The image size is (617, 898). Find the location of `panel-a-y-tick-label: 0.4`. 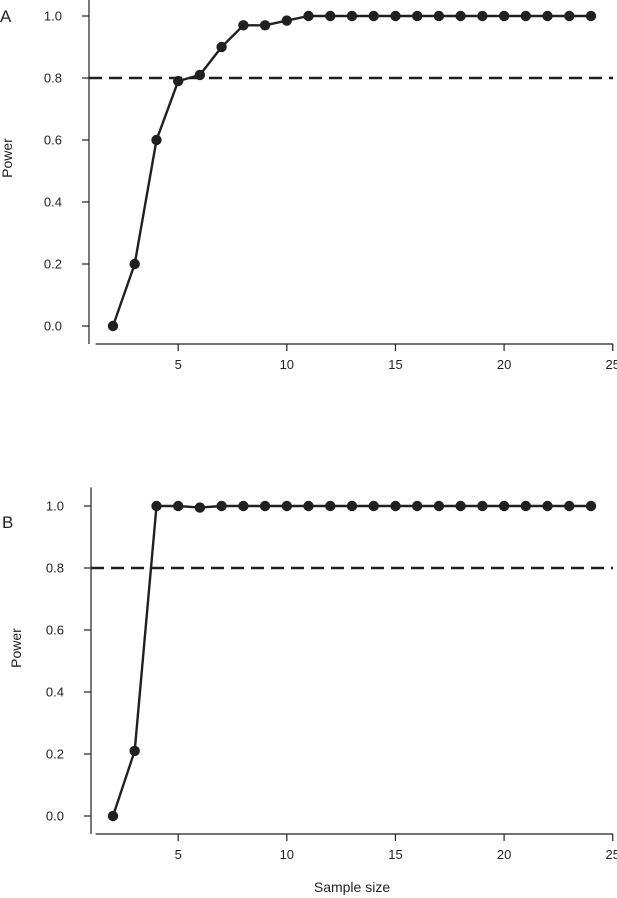

panel-a-y-tick-label: 0.4 is located at coordinates (53, 202).